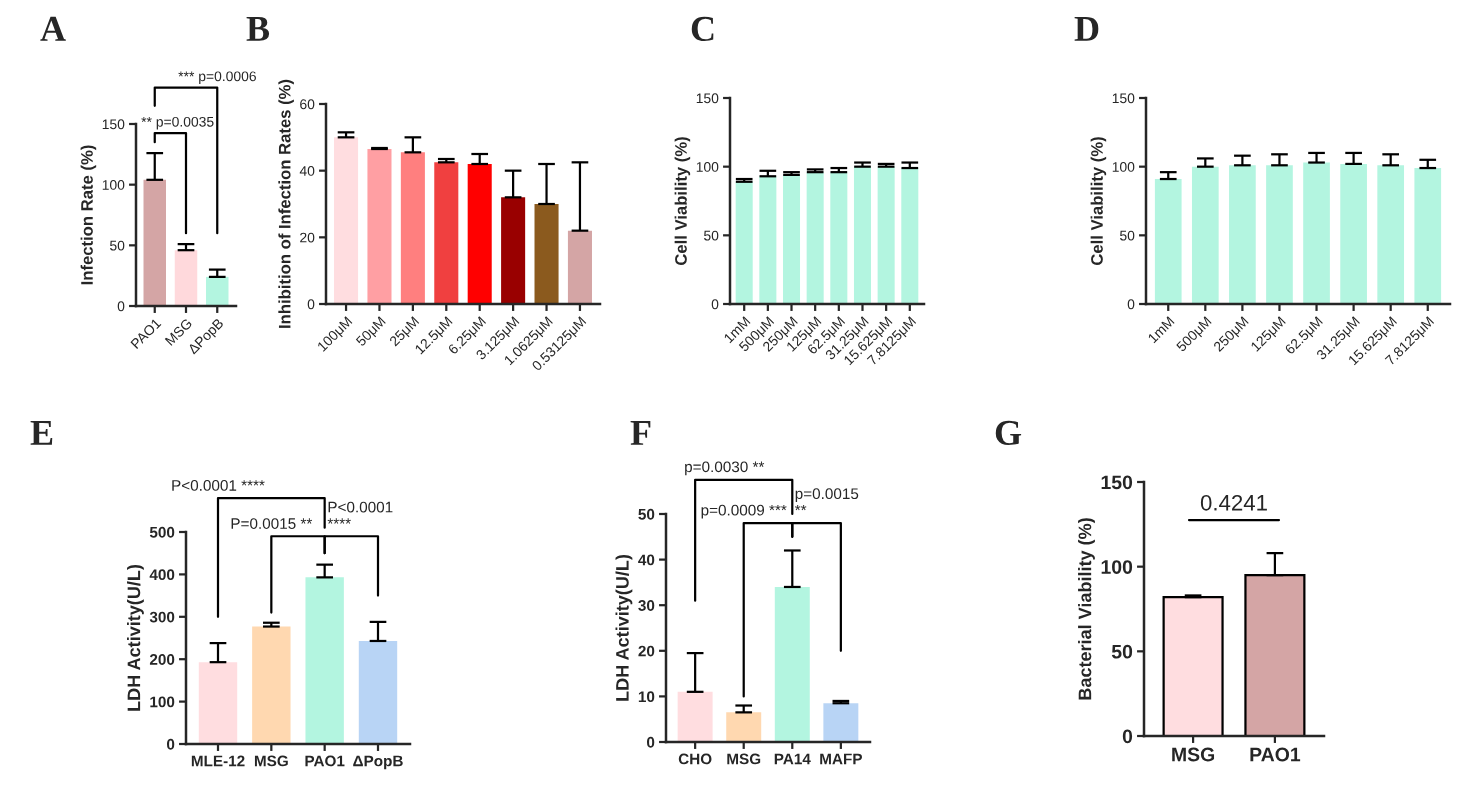 The image size is (1464, 790). What do you see at coordinates (53, 28) in the screenshot?
I see `chart-title: A` at bounding box center [53, 28].